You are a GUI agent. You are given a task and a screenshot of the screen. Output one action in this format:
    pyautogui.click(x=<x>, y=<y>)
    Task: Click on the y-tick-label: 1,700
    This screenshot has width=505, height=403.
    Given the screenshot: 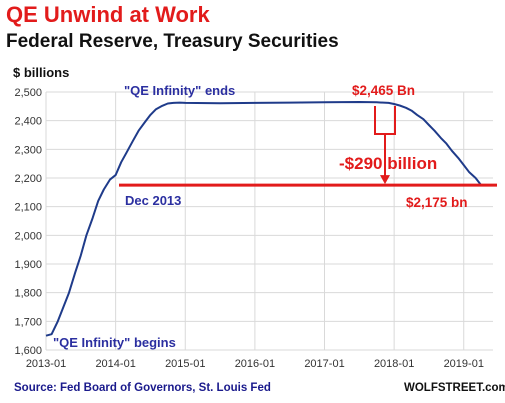 What is the action you would take?
    pyautogui.click(x=28, y=322)
    